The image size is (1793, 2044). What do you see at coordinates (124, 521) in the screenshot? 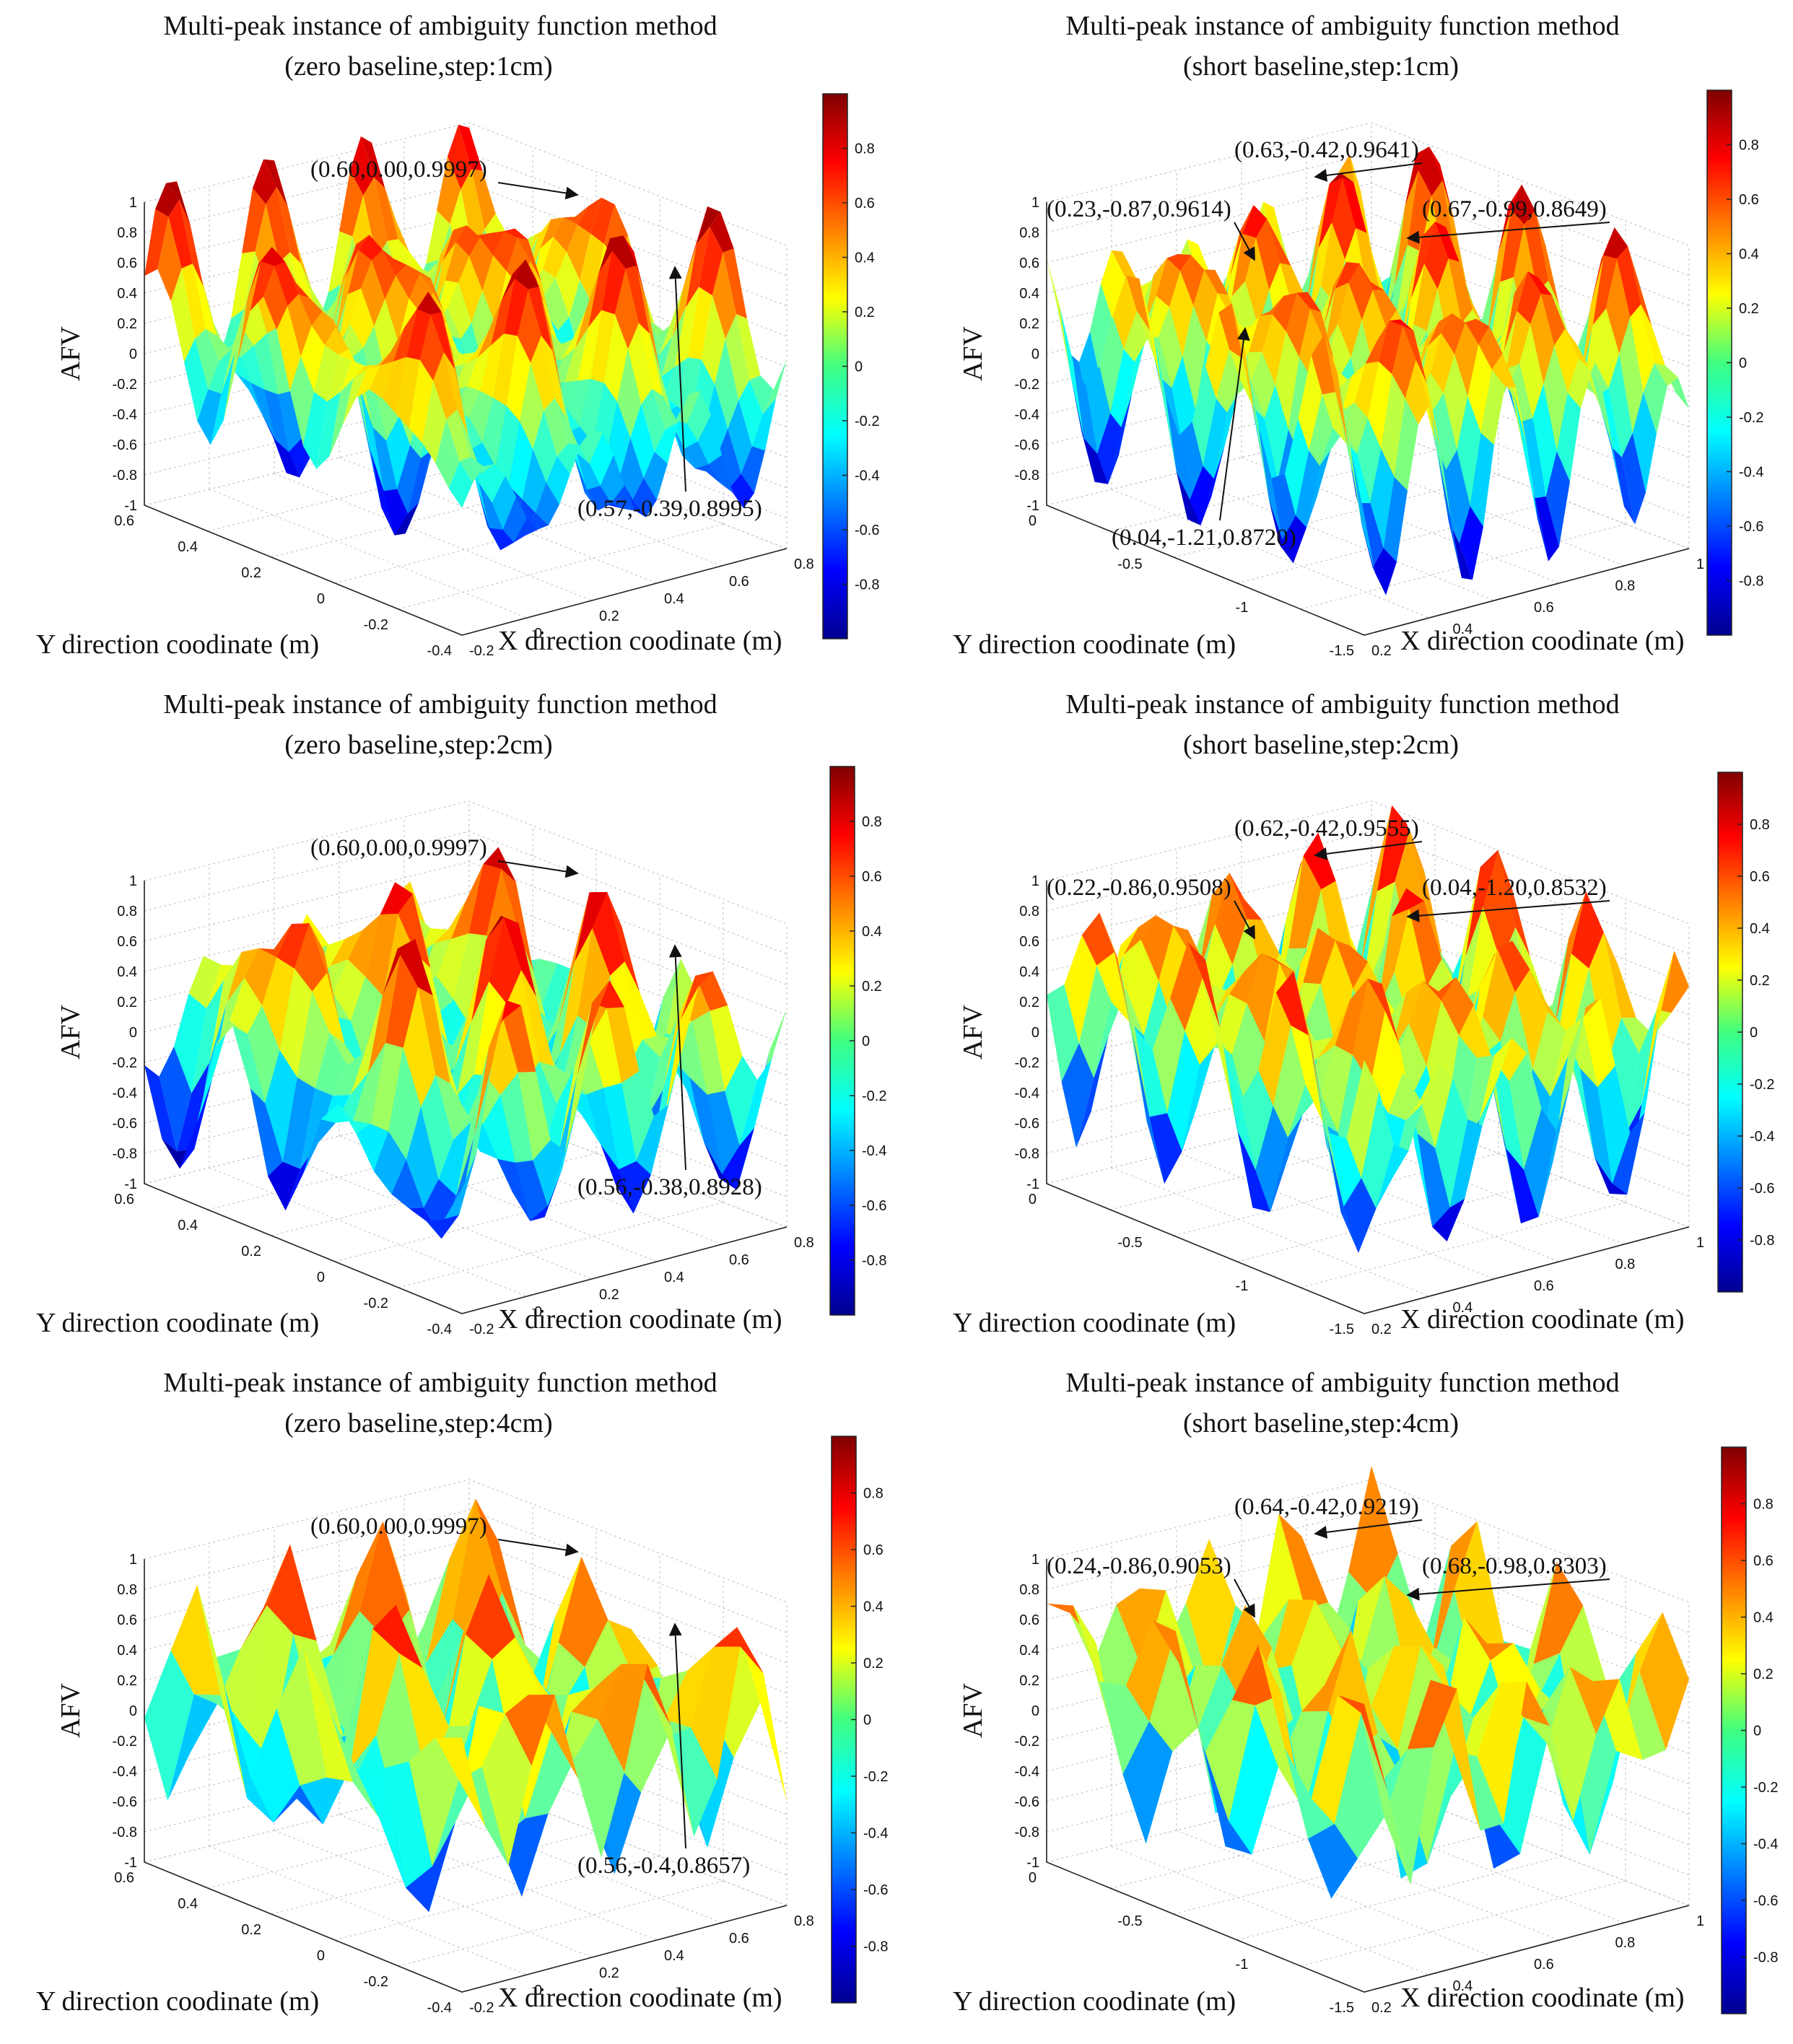
I see `y-tick-label: 0.6` at bounding box center [124, 521].